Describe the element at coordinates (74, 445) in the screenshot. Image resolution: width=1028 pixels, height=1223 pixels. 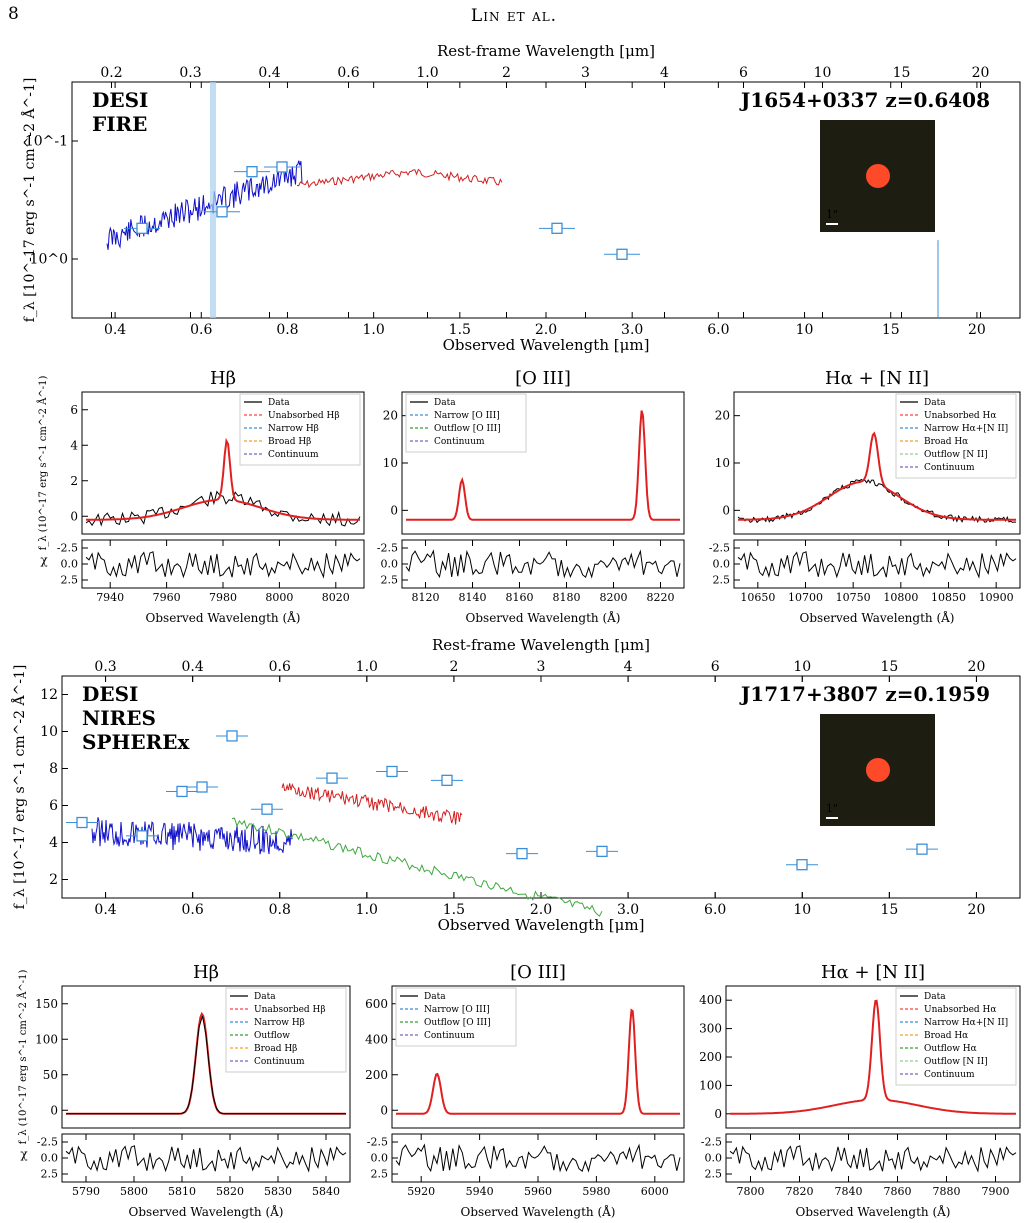
I see `panel1-hbeta-y-axis-label: 4` at that location.